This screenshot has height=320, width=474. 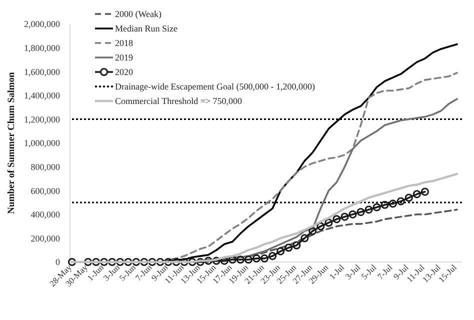 What do you see at coordinates (215, 87) in the screenshot?
I see `legend-label: Drainage-wide Escapement Goal (500,000 - 1,200,000)` at bounding box center [215, 87].